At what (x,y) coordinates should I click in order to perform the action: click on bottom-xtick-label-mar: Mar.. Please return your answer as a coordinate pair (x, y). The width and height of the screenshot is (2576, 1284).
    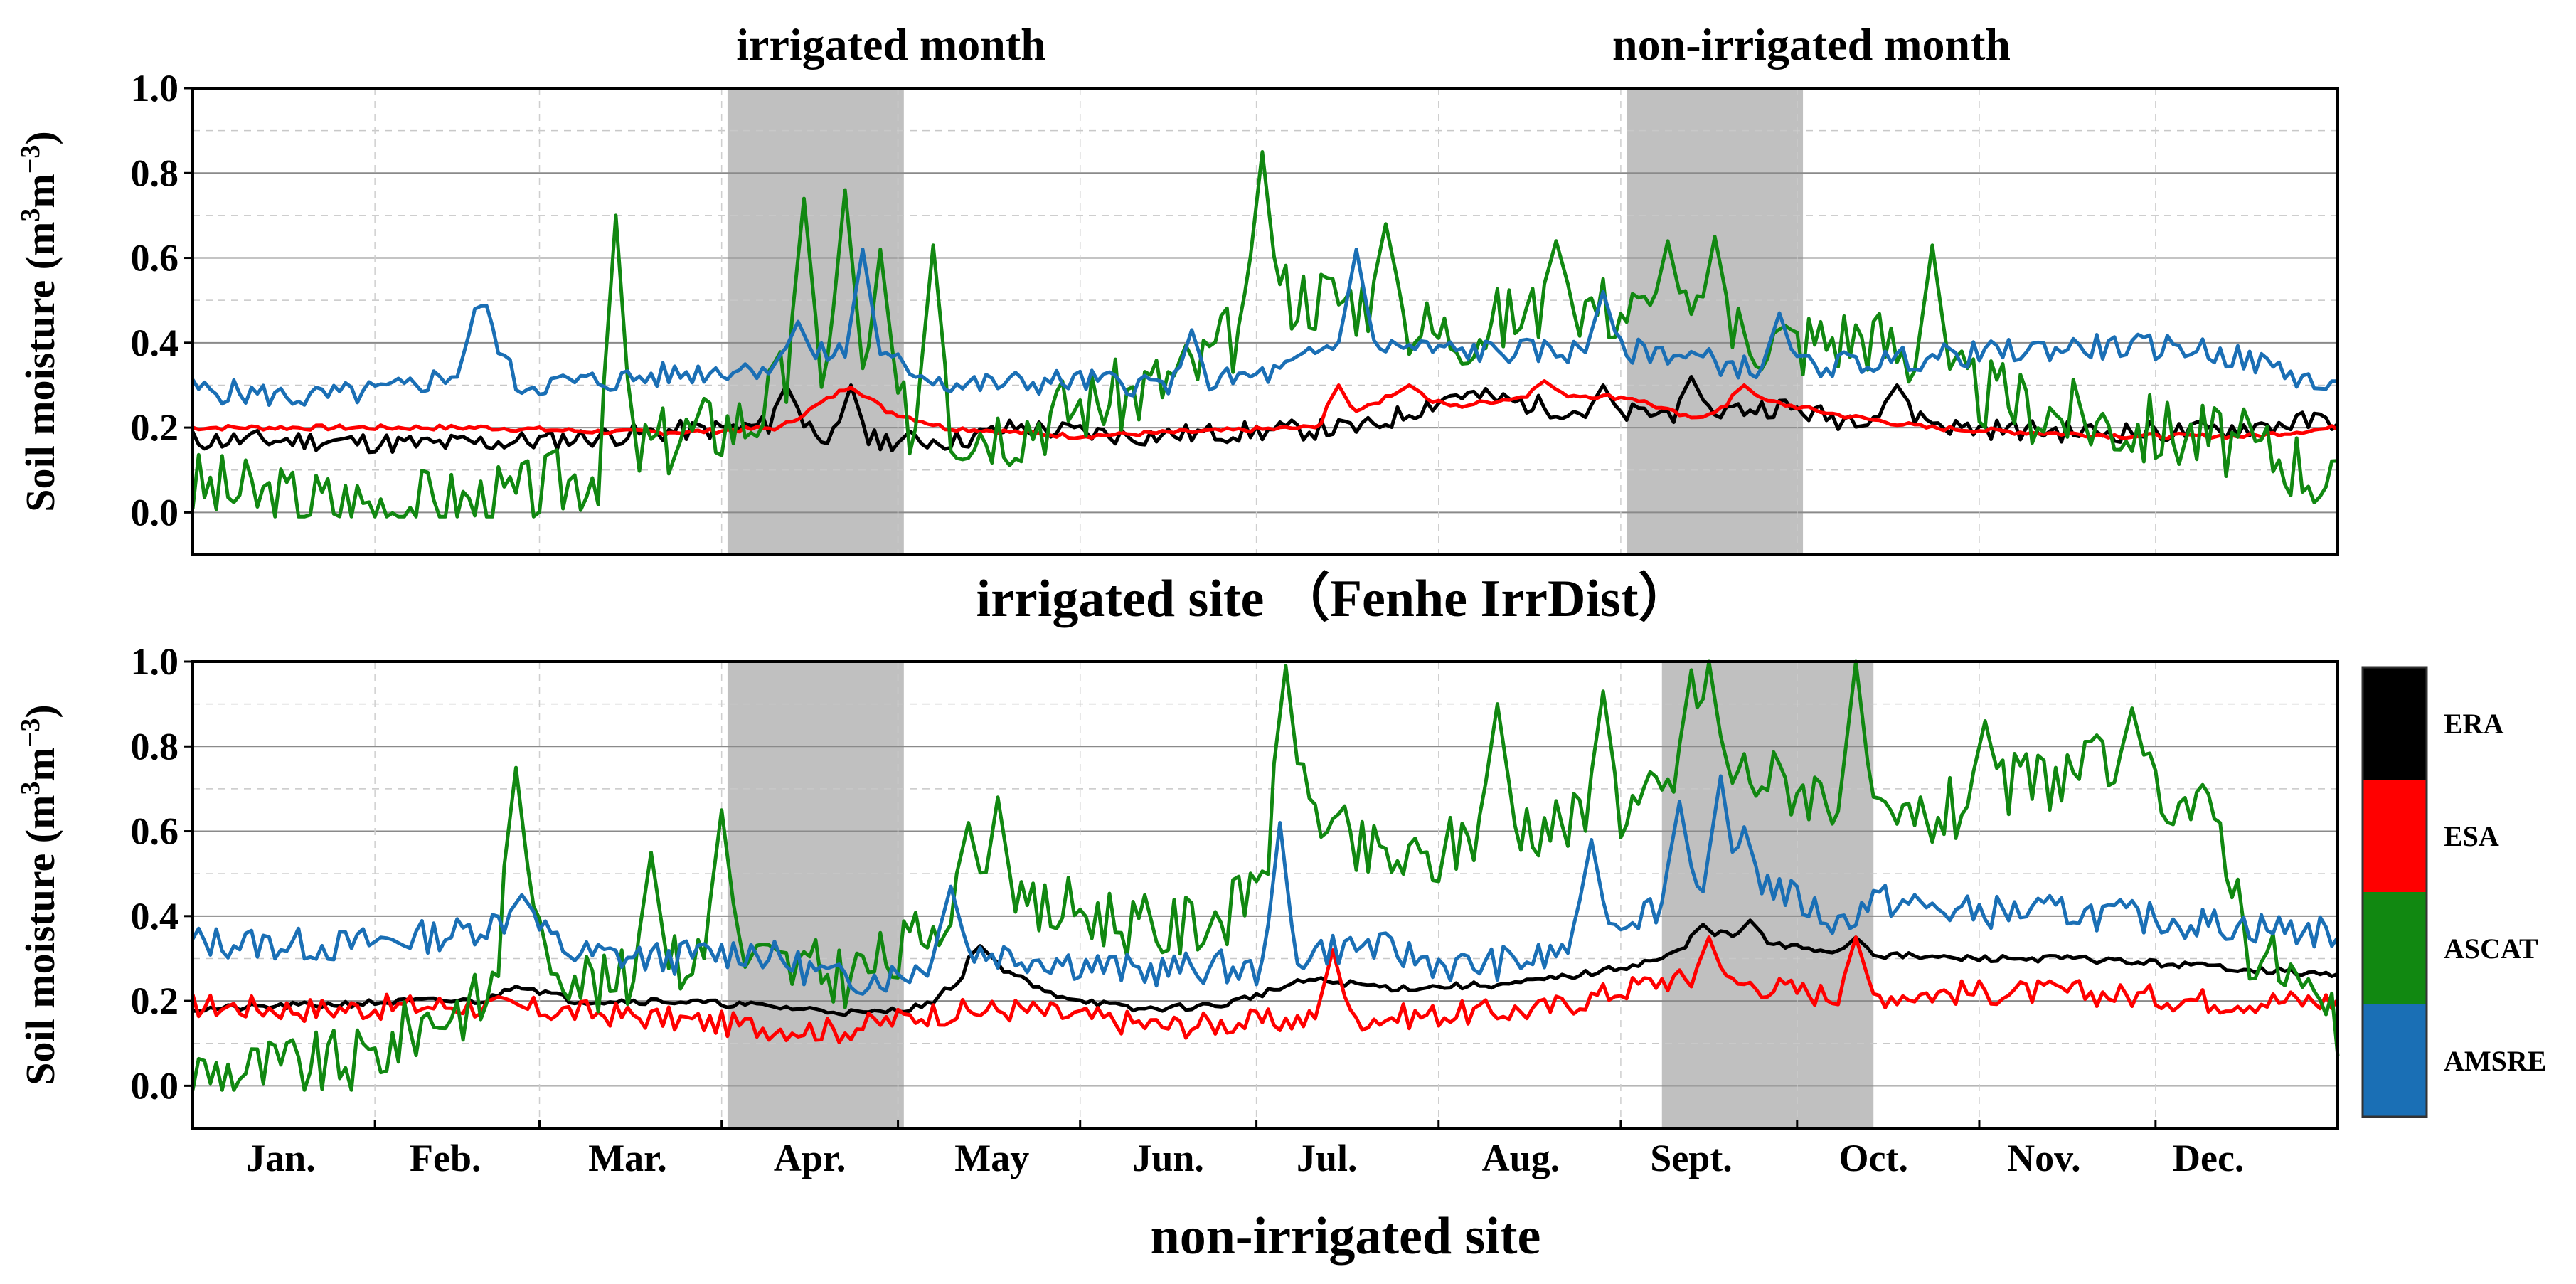
    Looking at the image, I should click on (627, 1158).